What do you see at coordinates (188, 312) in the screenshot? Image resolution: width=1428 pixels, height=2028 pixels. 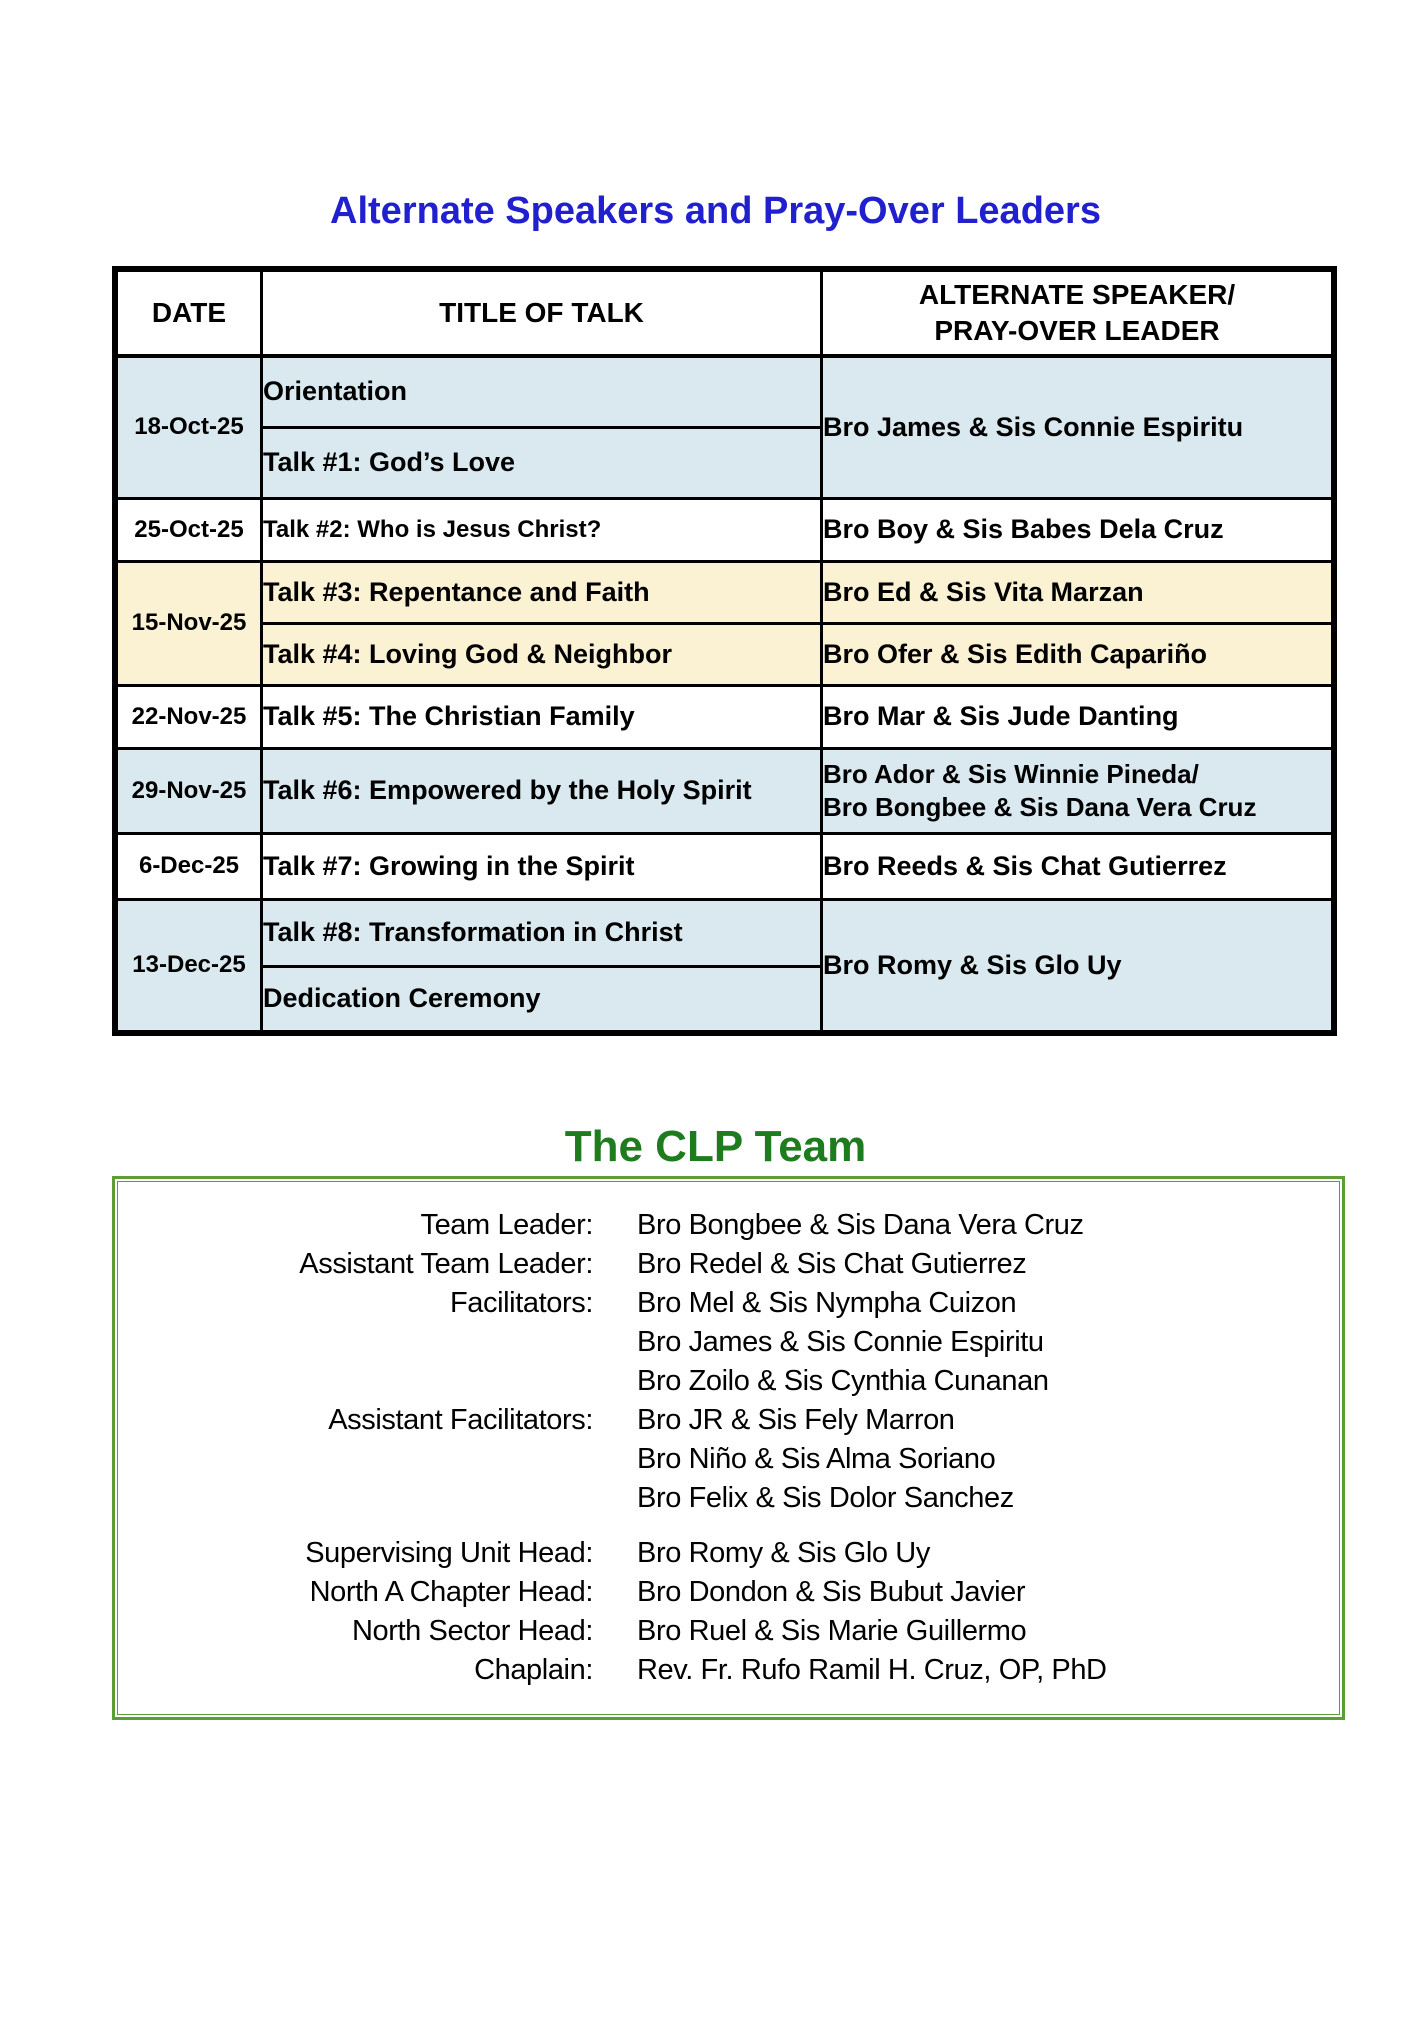 I see `header-date: DATE` at bounding box center [188, 312].